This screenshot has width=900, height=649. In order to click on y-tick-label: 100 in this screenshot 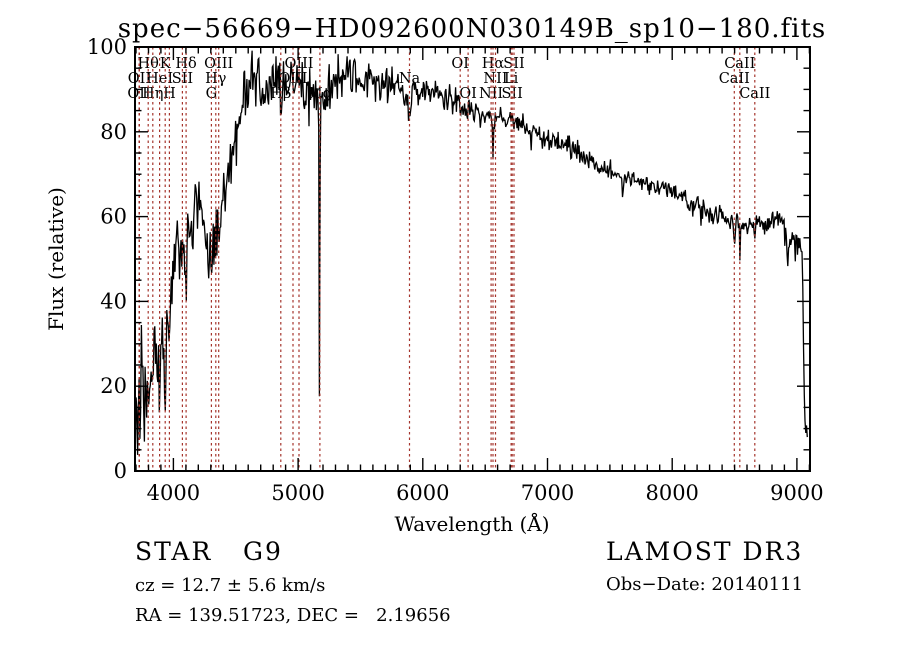, I will do `click(107, 47)`.